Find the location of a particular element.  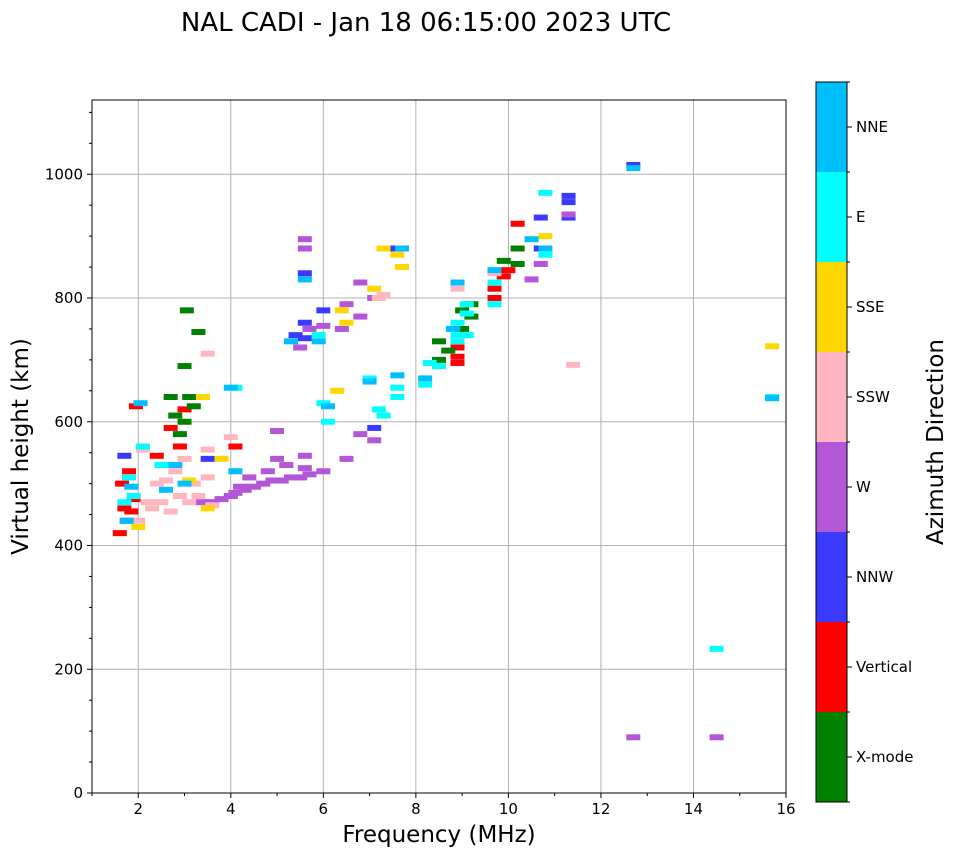

chart-title: NAL CADI - Jan 18 06:15:00 2023 UTC is located at coordinates (426, 23).